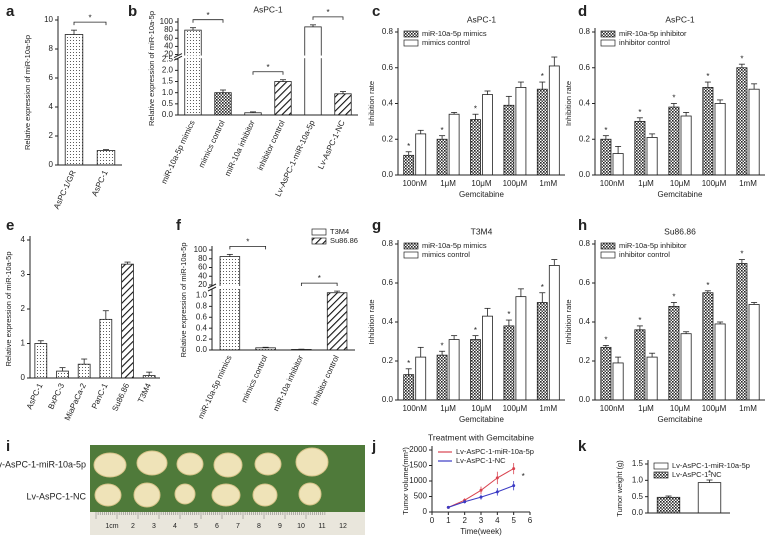 This screenshot has width=778, height=545. What do you see at coordinates (418, 465) in the screenshot?
I see `y-tick-label: 1500` at bounding box center [418, 465].